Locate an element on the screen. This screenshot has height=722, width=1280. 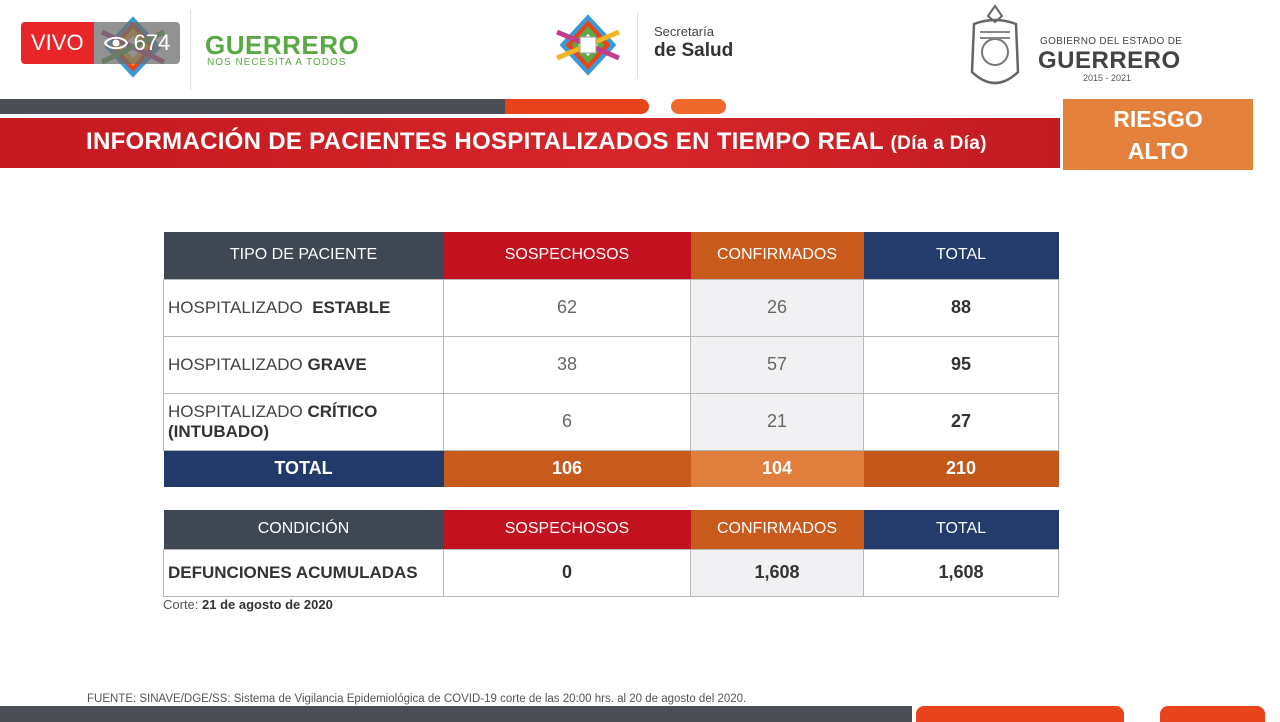
table-row: HOSPITALIZADO CRÍTICO (INTUBADO) 6 21 27 is located at coordinates (611, 421).